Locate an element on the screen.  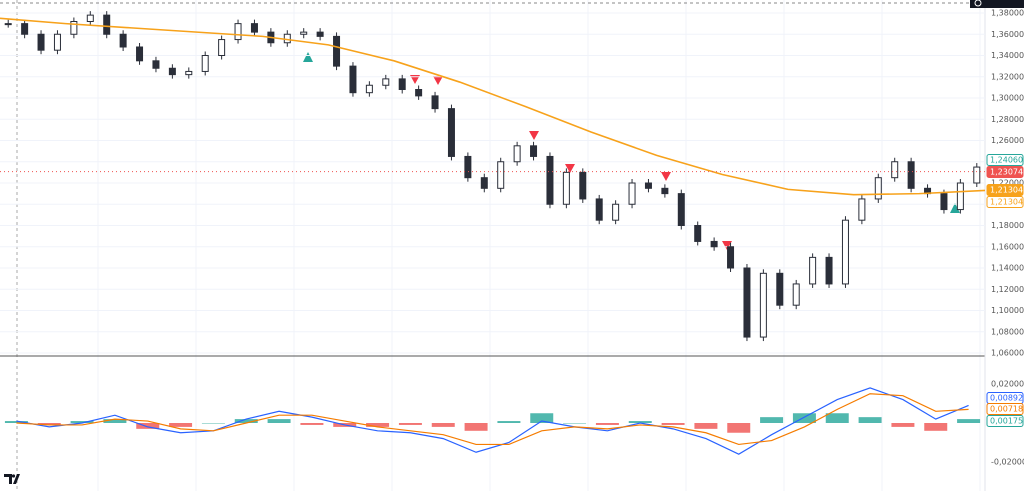
y-tick-label: 1,06000 is located at coordinates (1007, 353).